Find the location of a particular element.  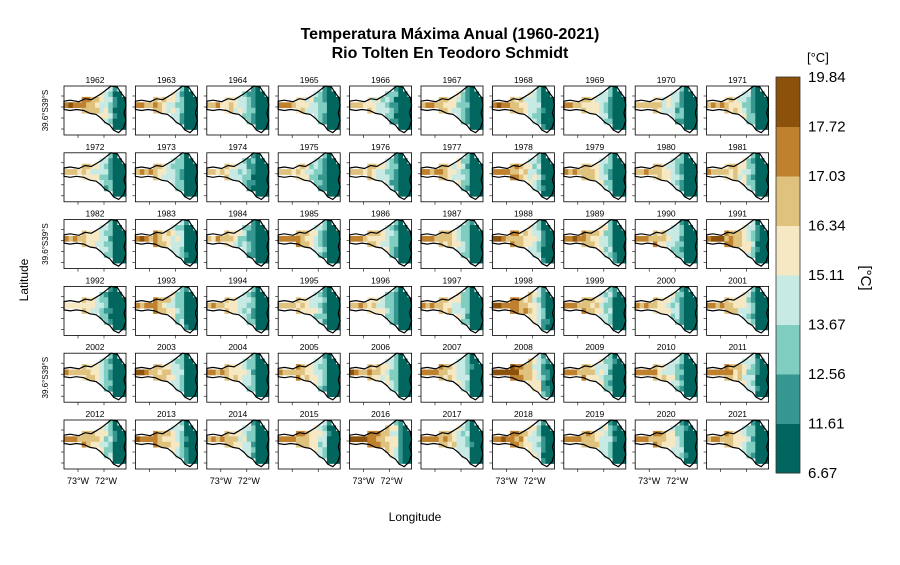

year-panel: 1986 is located at coordinates (379, 240).